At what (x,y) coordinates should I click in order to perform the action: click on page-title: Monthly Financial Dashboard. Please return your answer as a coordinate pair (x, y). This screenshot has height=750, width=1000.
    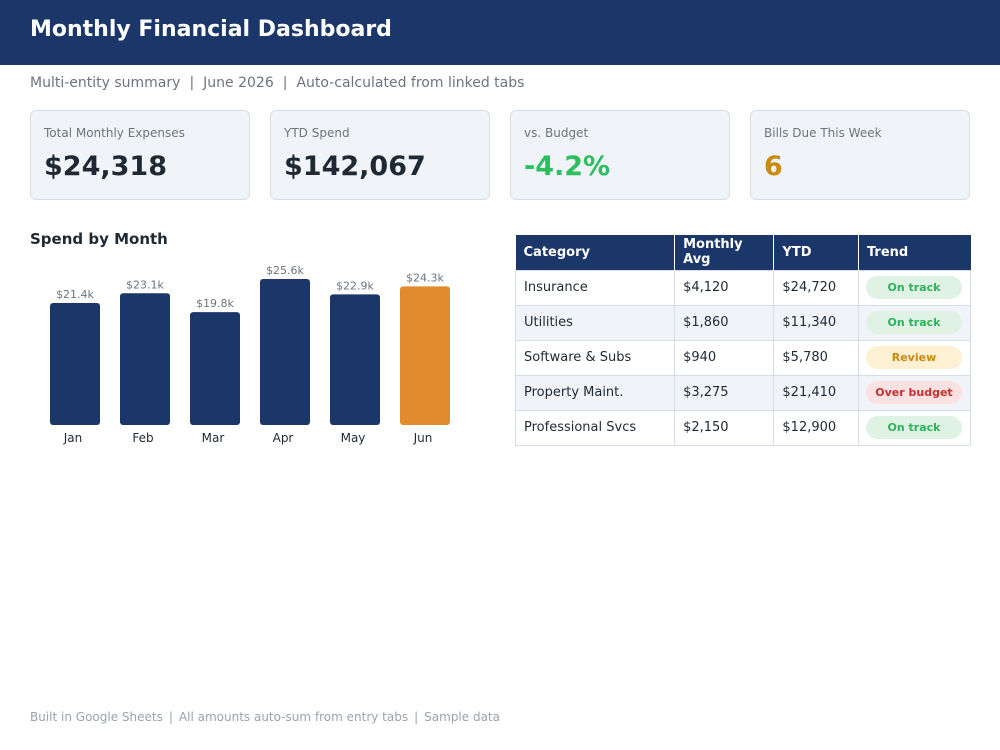
    Looking at the image, I should click on (211, 29).